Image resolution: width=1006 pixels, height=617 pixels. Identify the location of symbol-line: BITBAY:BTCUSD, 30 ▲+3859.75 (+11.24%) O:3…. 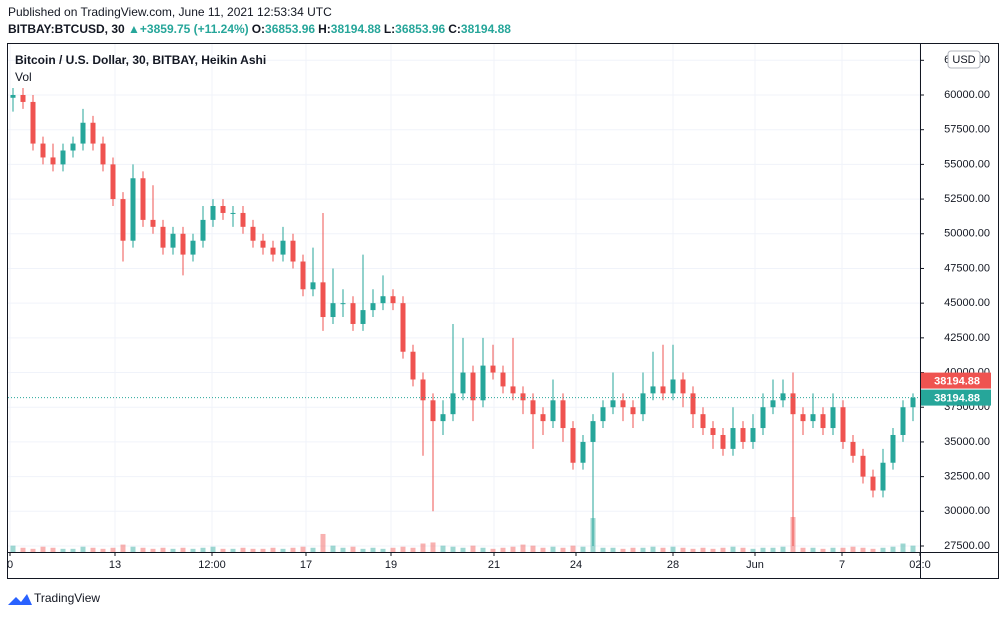
(259, 29).